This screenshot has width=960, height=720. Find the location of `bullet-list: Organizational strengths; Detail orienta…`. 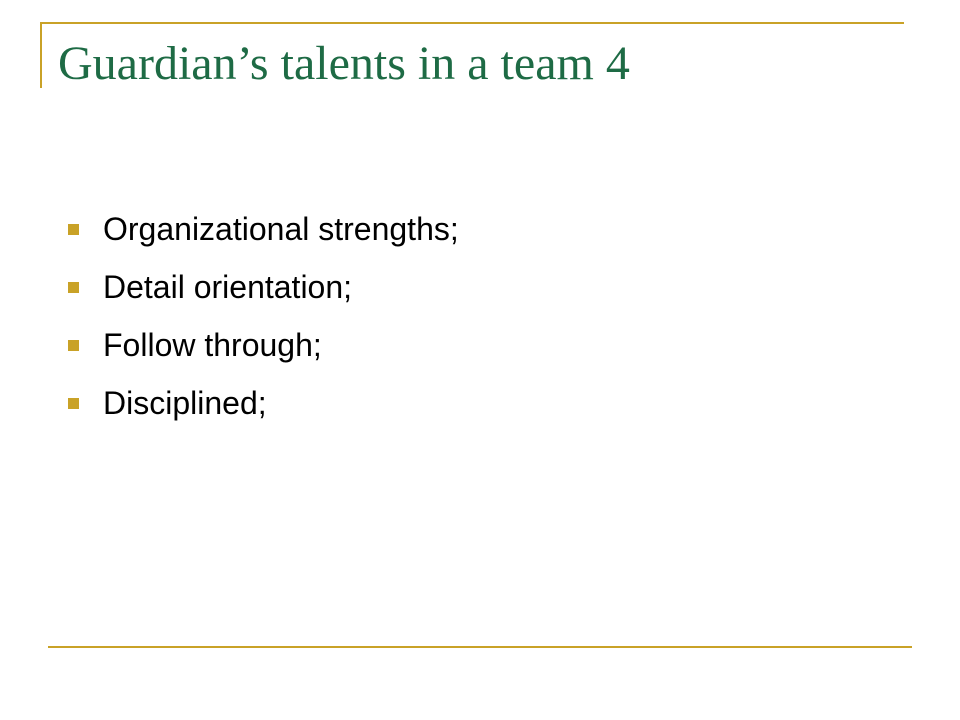

bullet-list: Organizational strengths; Detail orienta… is located at coordinates (263, 316).